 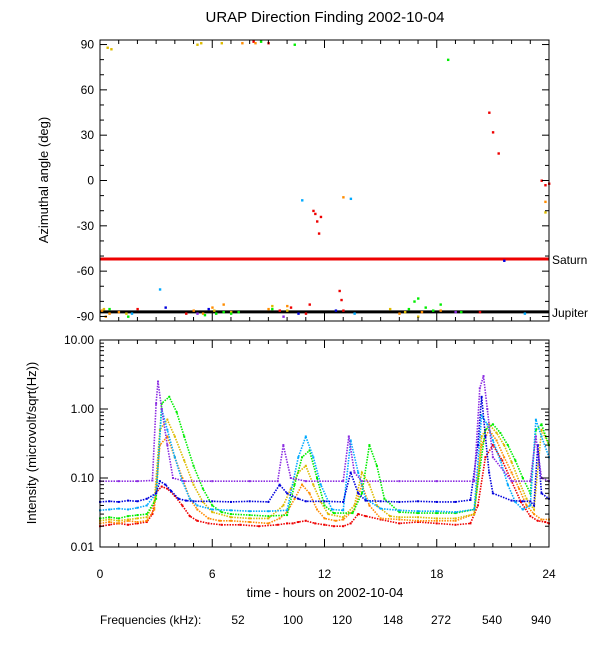 I want to click on azimuth-tick-label: -30, so click(x=86, y=226).